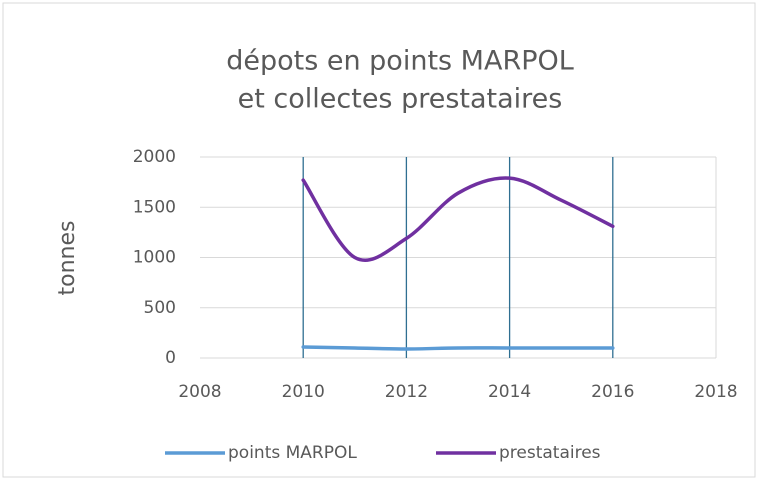 The height and width of the screenshot is (487, 764). What do you see at coordinates (67, 258) in the screenshot?
I see `y-axis-label: tonnes` at bounding box center [67, 258].